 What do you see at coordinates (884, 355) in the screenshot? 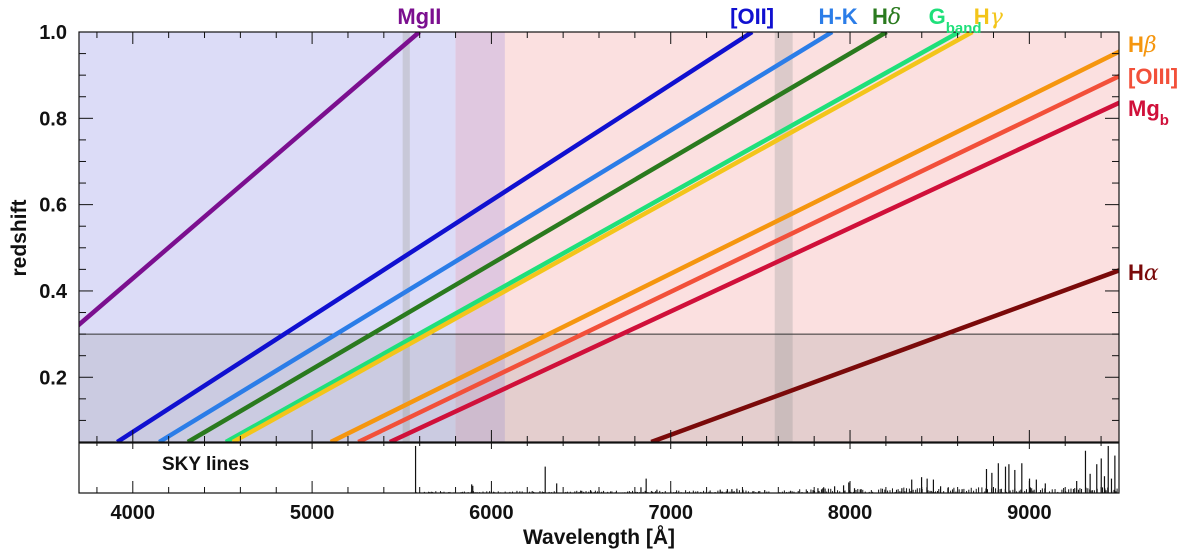
I see `series-line-Hα` at bounding box center [884, 355].